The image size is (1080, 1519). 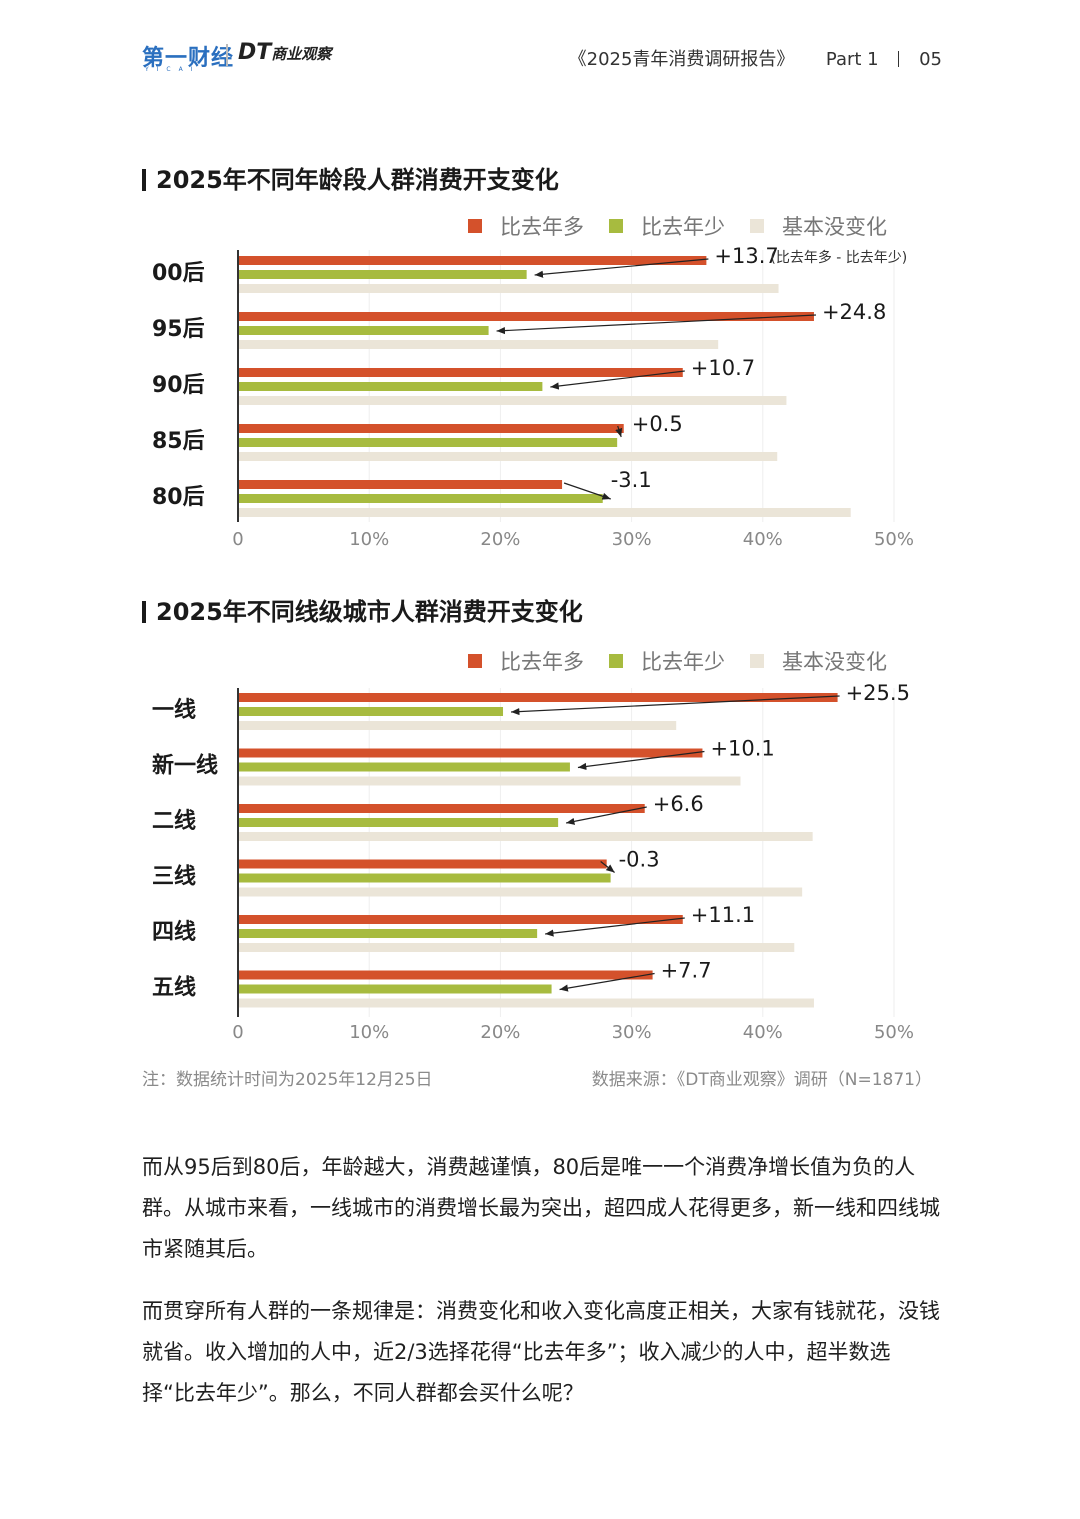 I want to click on chart1-title-text: 2025年不同年龄段人群消费开支变化, so click(x=357, y=180).